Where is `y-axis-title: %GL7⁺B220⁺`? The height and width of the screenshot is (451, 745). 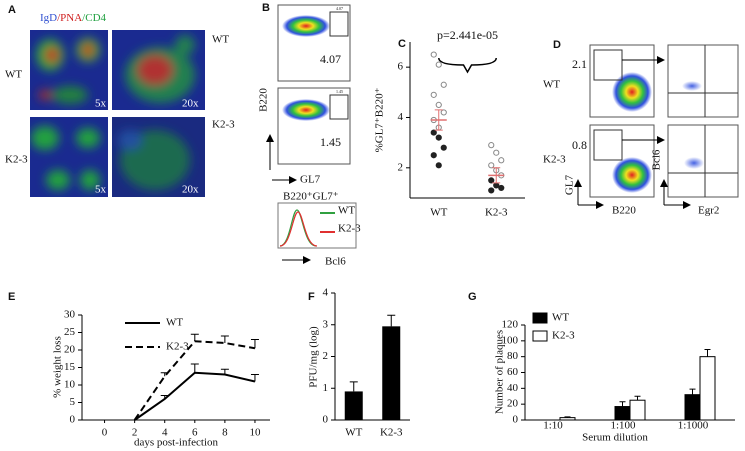
y-axis-title: %GL7⁺B220⁺ is located at coordinates (380, 119).